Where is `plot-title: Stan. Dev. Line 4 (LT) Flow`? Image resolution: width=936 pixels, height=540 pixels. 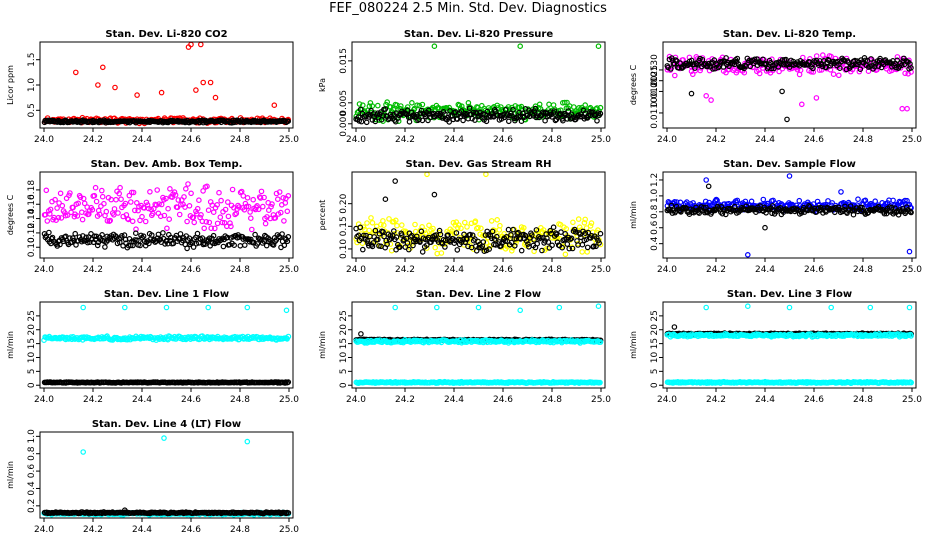
plot-title: Stan. Dev. Line 4 (LT) Flow is located at coordinates (166, 424).